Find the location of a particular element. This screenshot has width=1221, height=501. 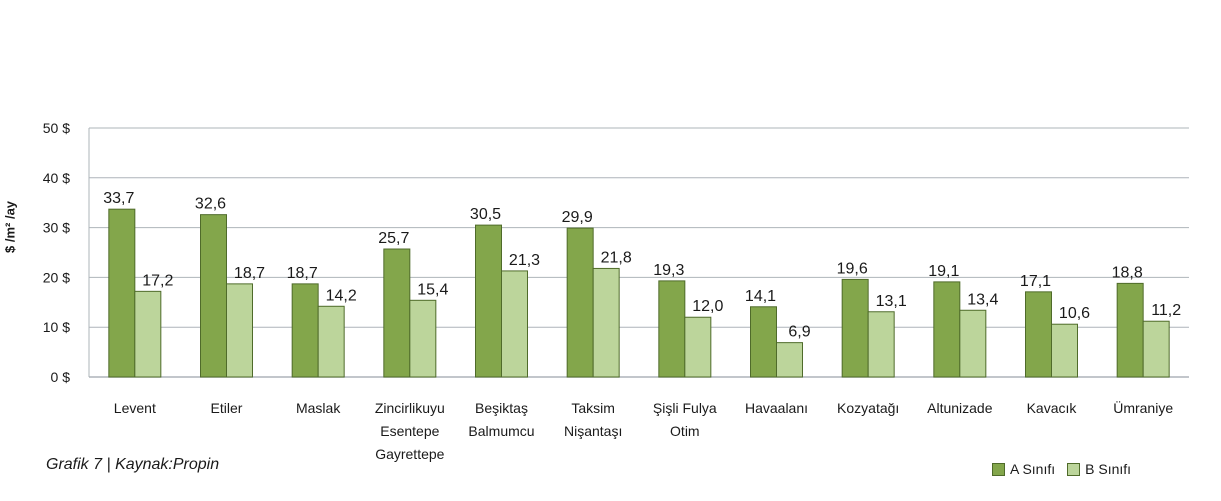

x-tick-label-line: Taksim is located at coordinates (593, 408).